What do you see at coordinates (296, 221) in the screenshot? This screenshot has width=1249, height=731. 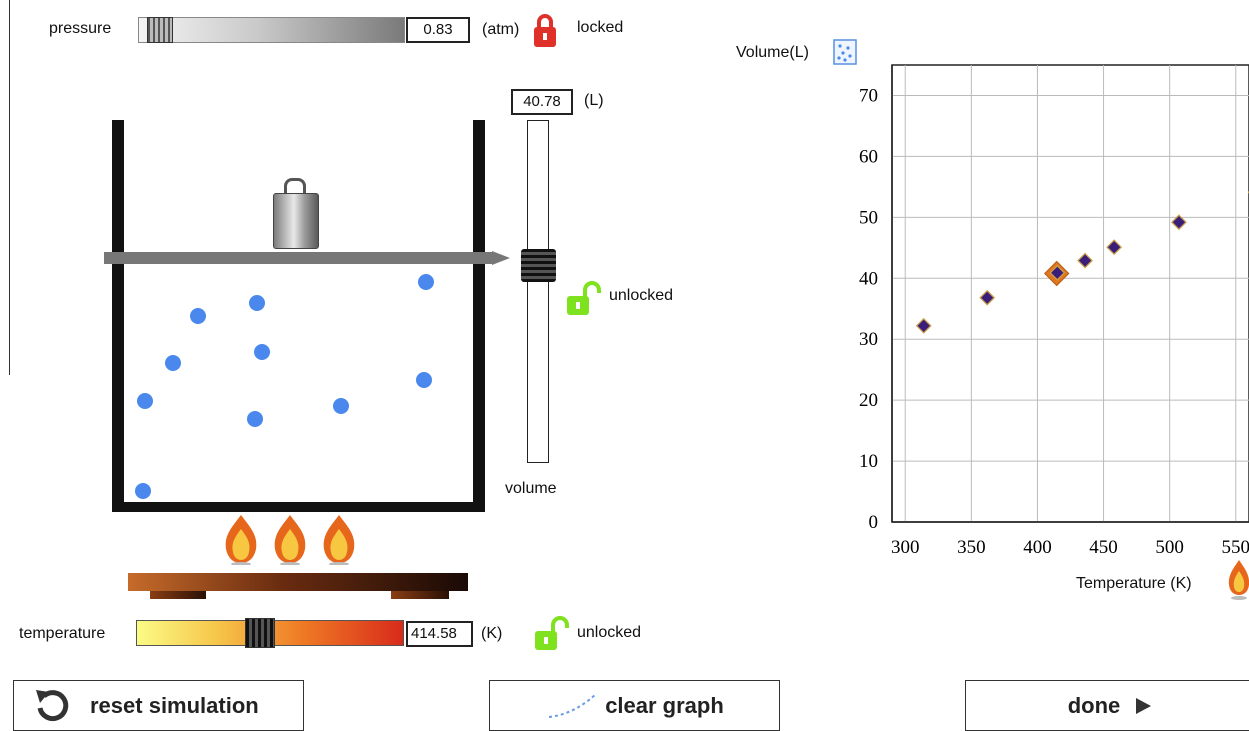 I see `weight` at bounding box center [296, 221].